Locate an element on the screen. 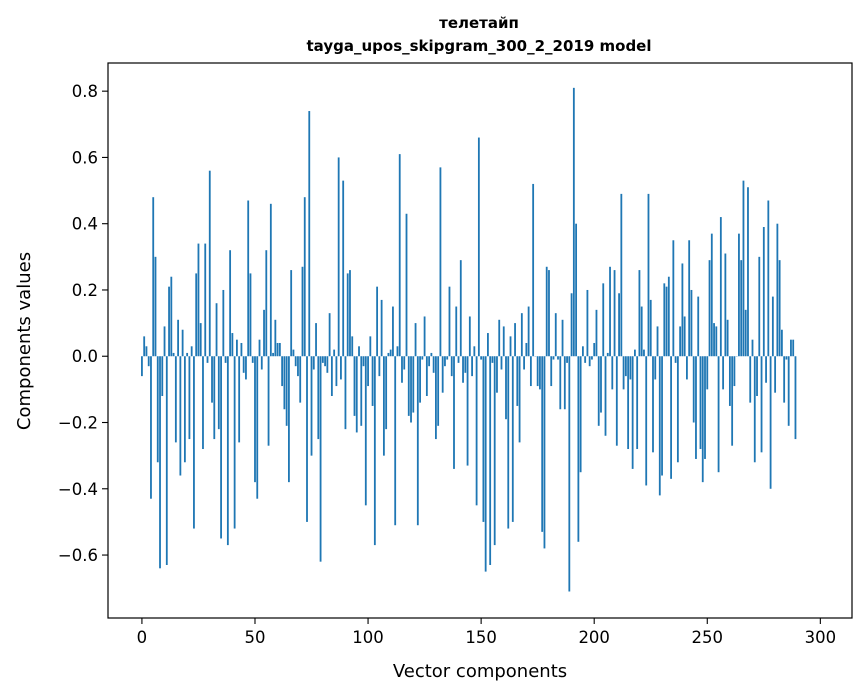 The image size is (867, 696). y-tick-label: 0.4 is located at coordinates (85, 224).